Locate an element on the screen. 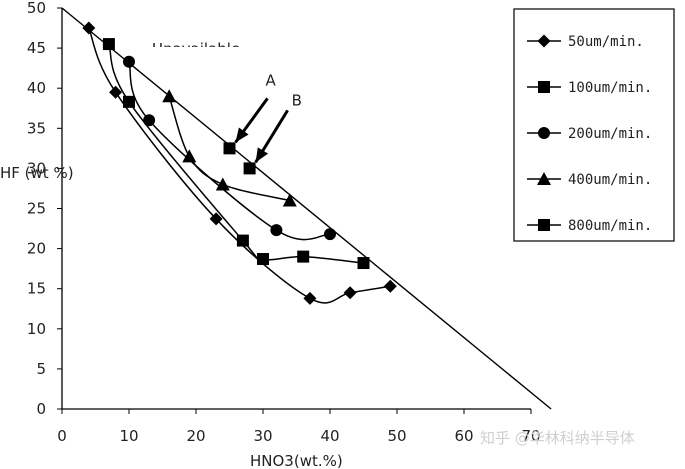 The image size is (685, 469). legend-box is located at coordinates (594, 125).